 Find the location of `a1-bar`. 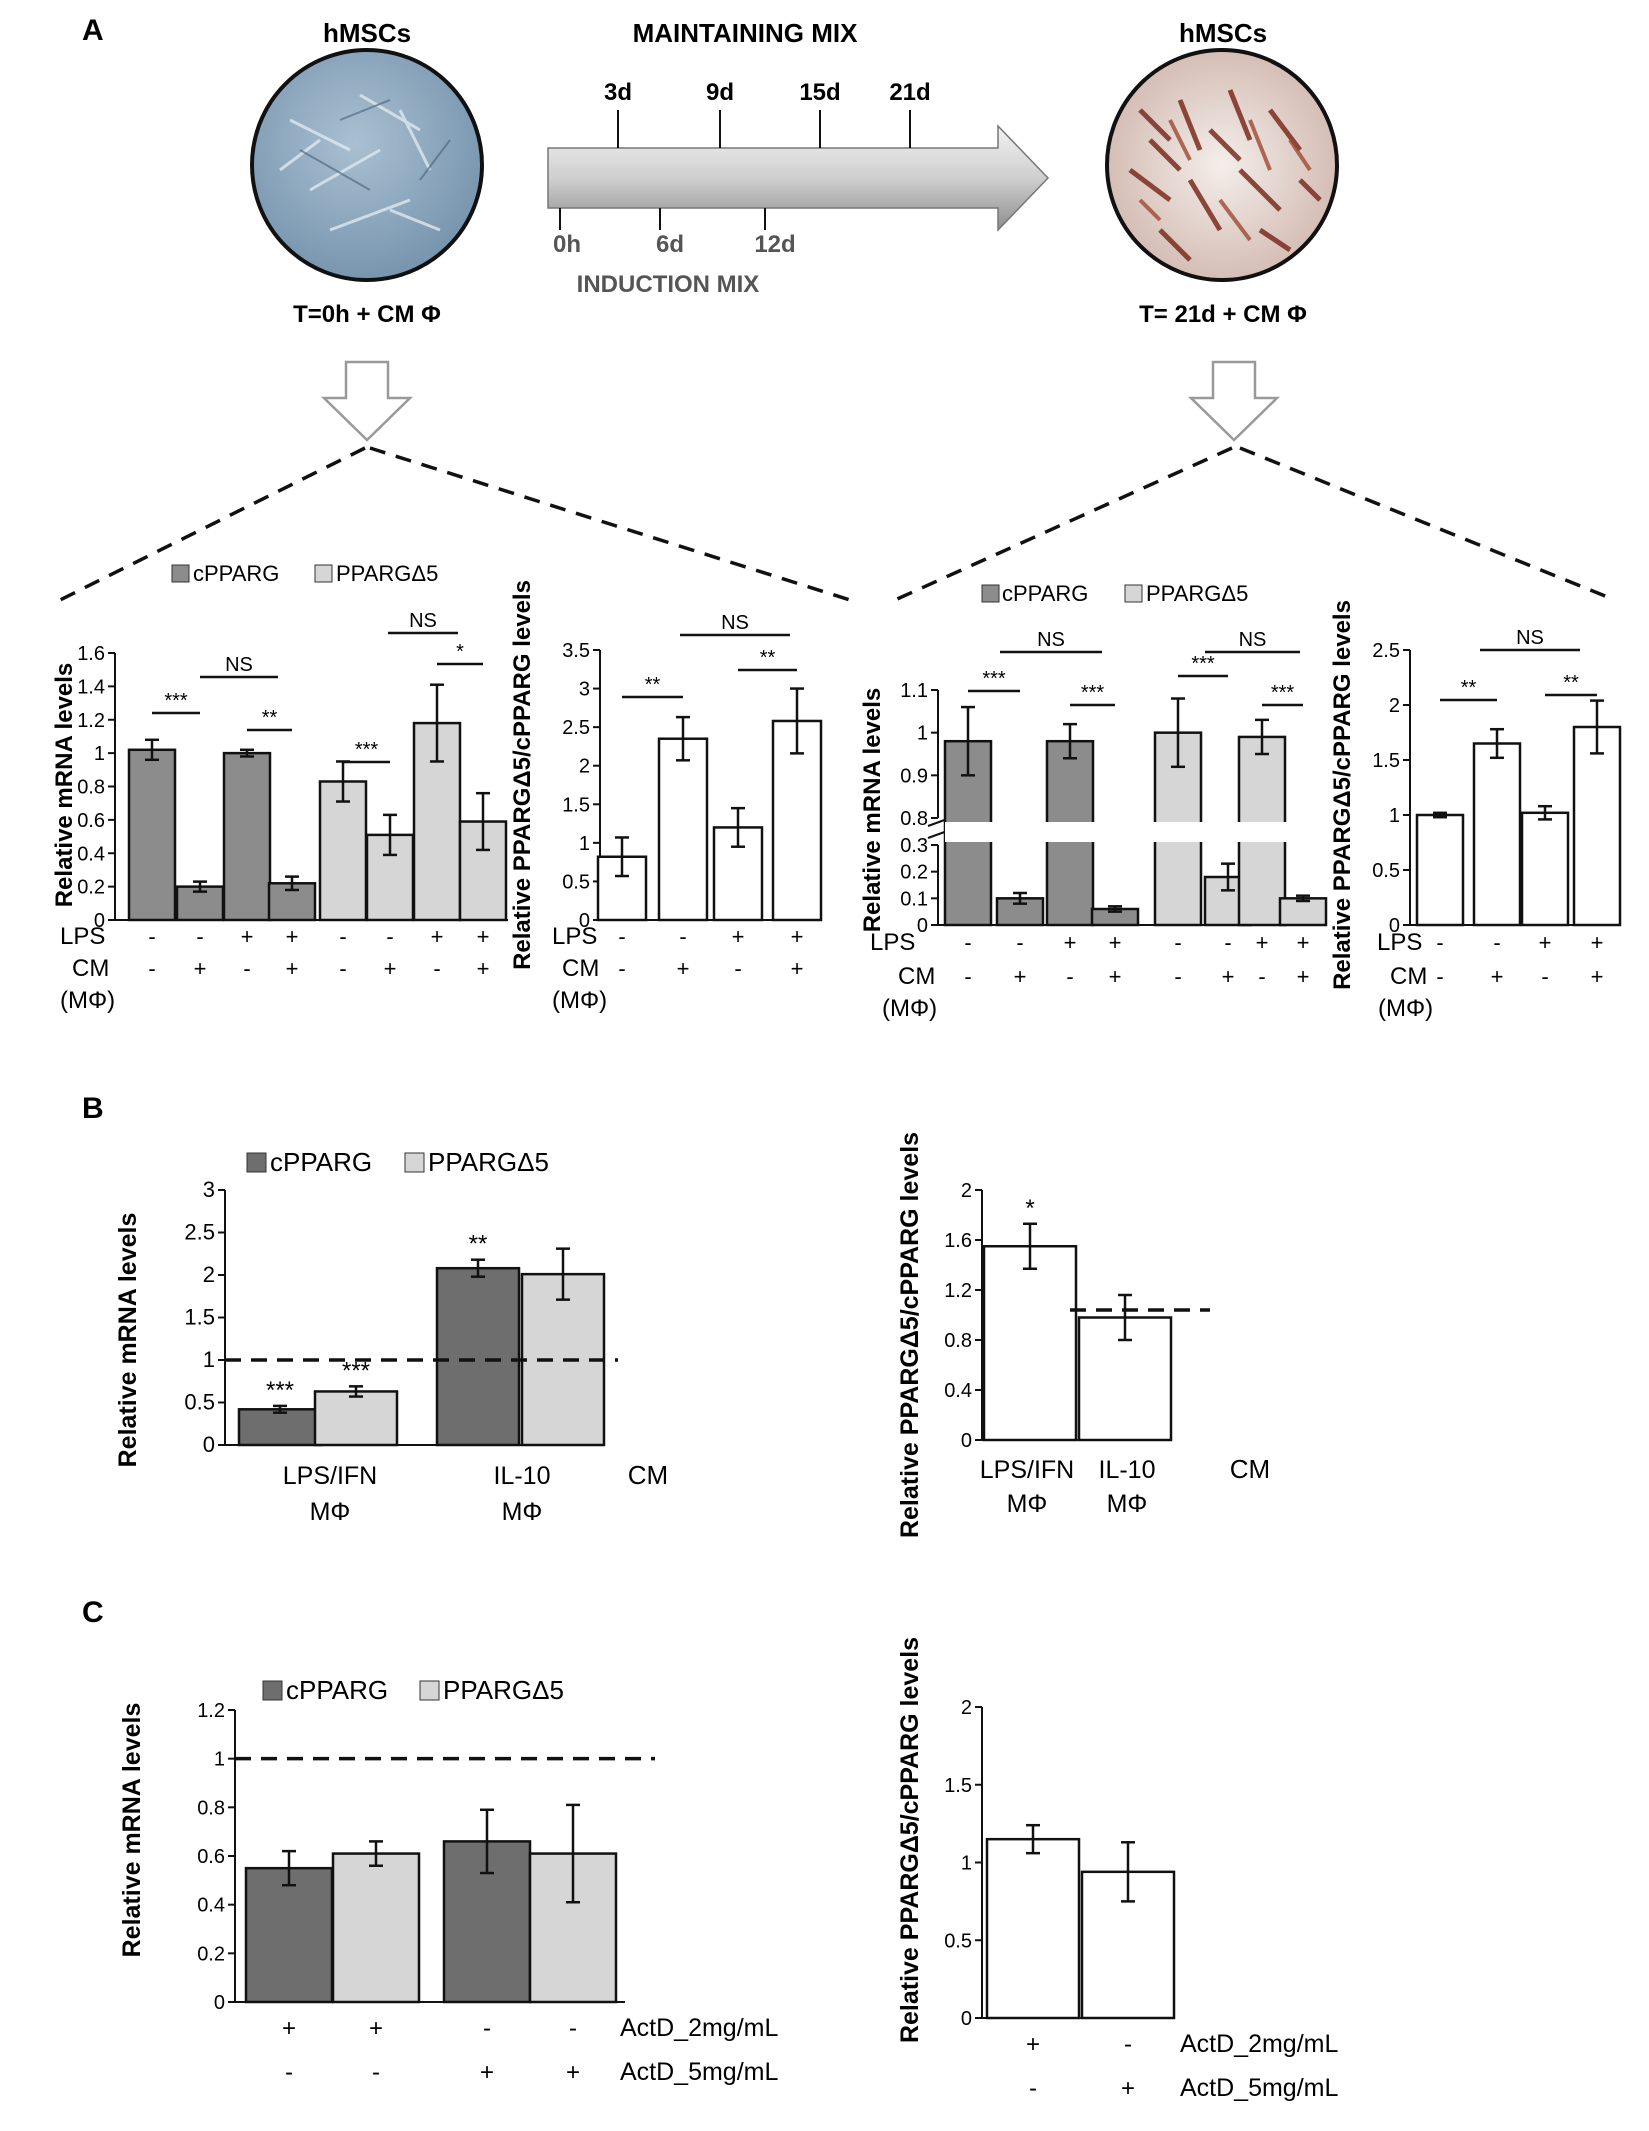

a1-bar is located at coordinates (247, 836).